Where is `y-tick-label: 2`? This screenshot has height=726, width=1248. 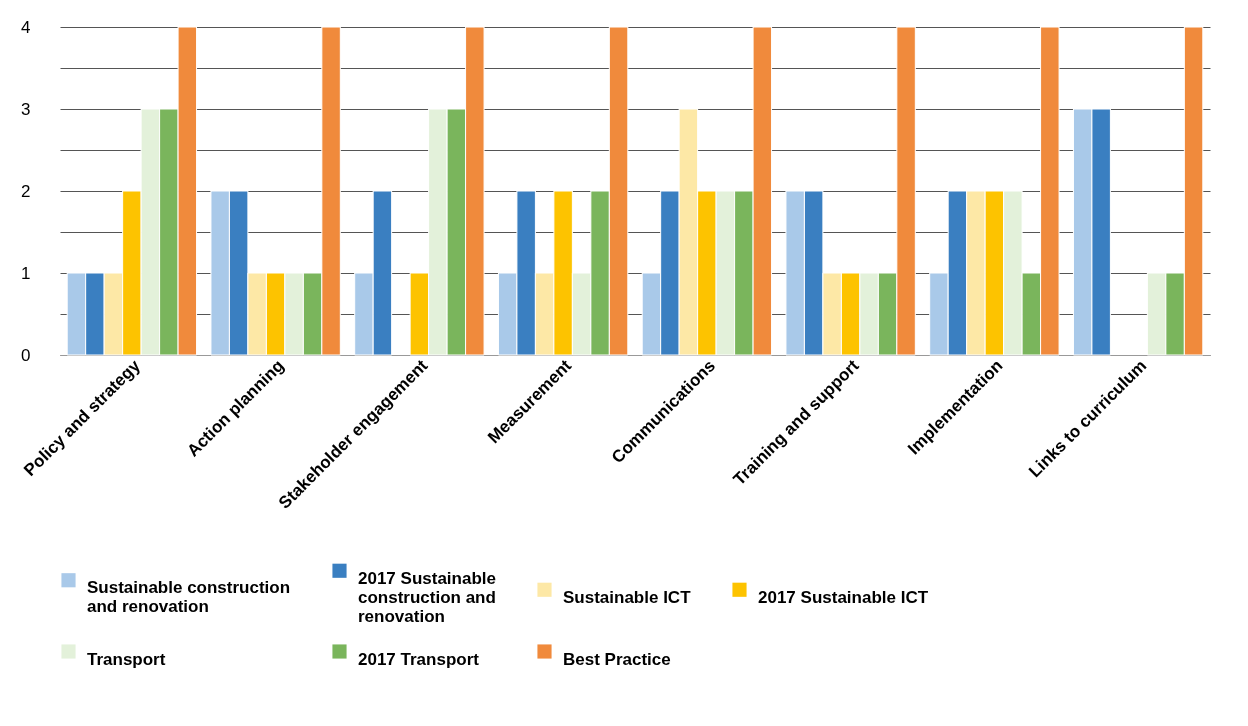
y-tick-label: 2 is located at coordinates (26, 191).